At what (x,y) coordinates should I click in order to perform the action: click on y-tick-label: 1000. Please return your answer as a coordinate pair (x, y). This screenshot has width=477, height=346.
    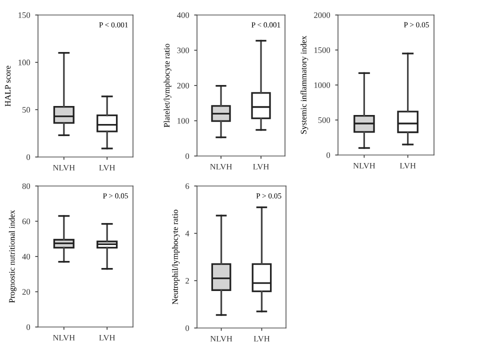
    Looking at the image, I should click on (322, 85).